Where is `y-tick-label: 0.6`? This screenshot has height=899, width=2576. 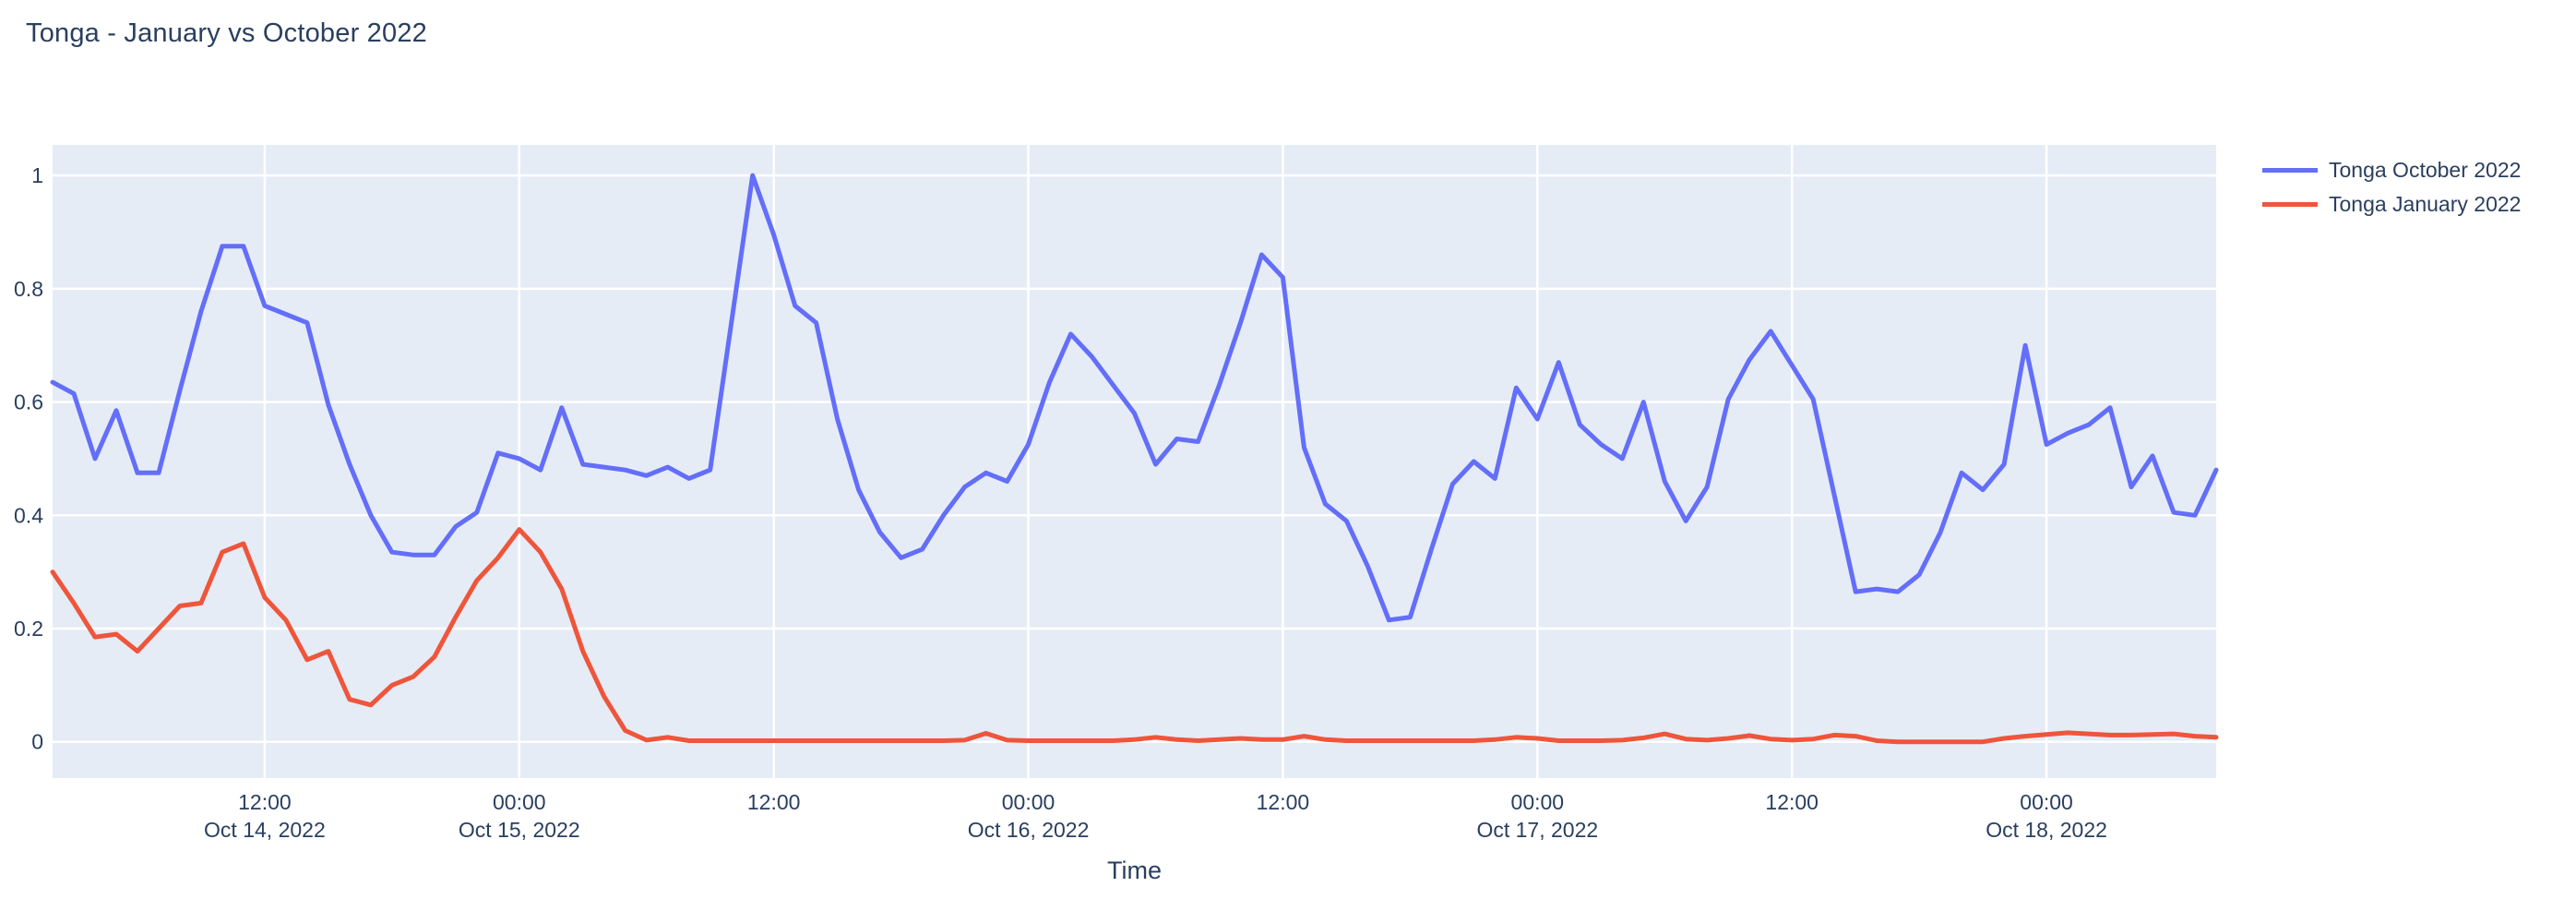 y-tick-label: 0.6 is located at coordinates (28, 402).